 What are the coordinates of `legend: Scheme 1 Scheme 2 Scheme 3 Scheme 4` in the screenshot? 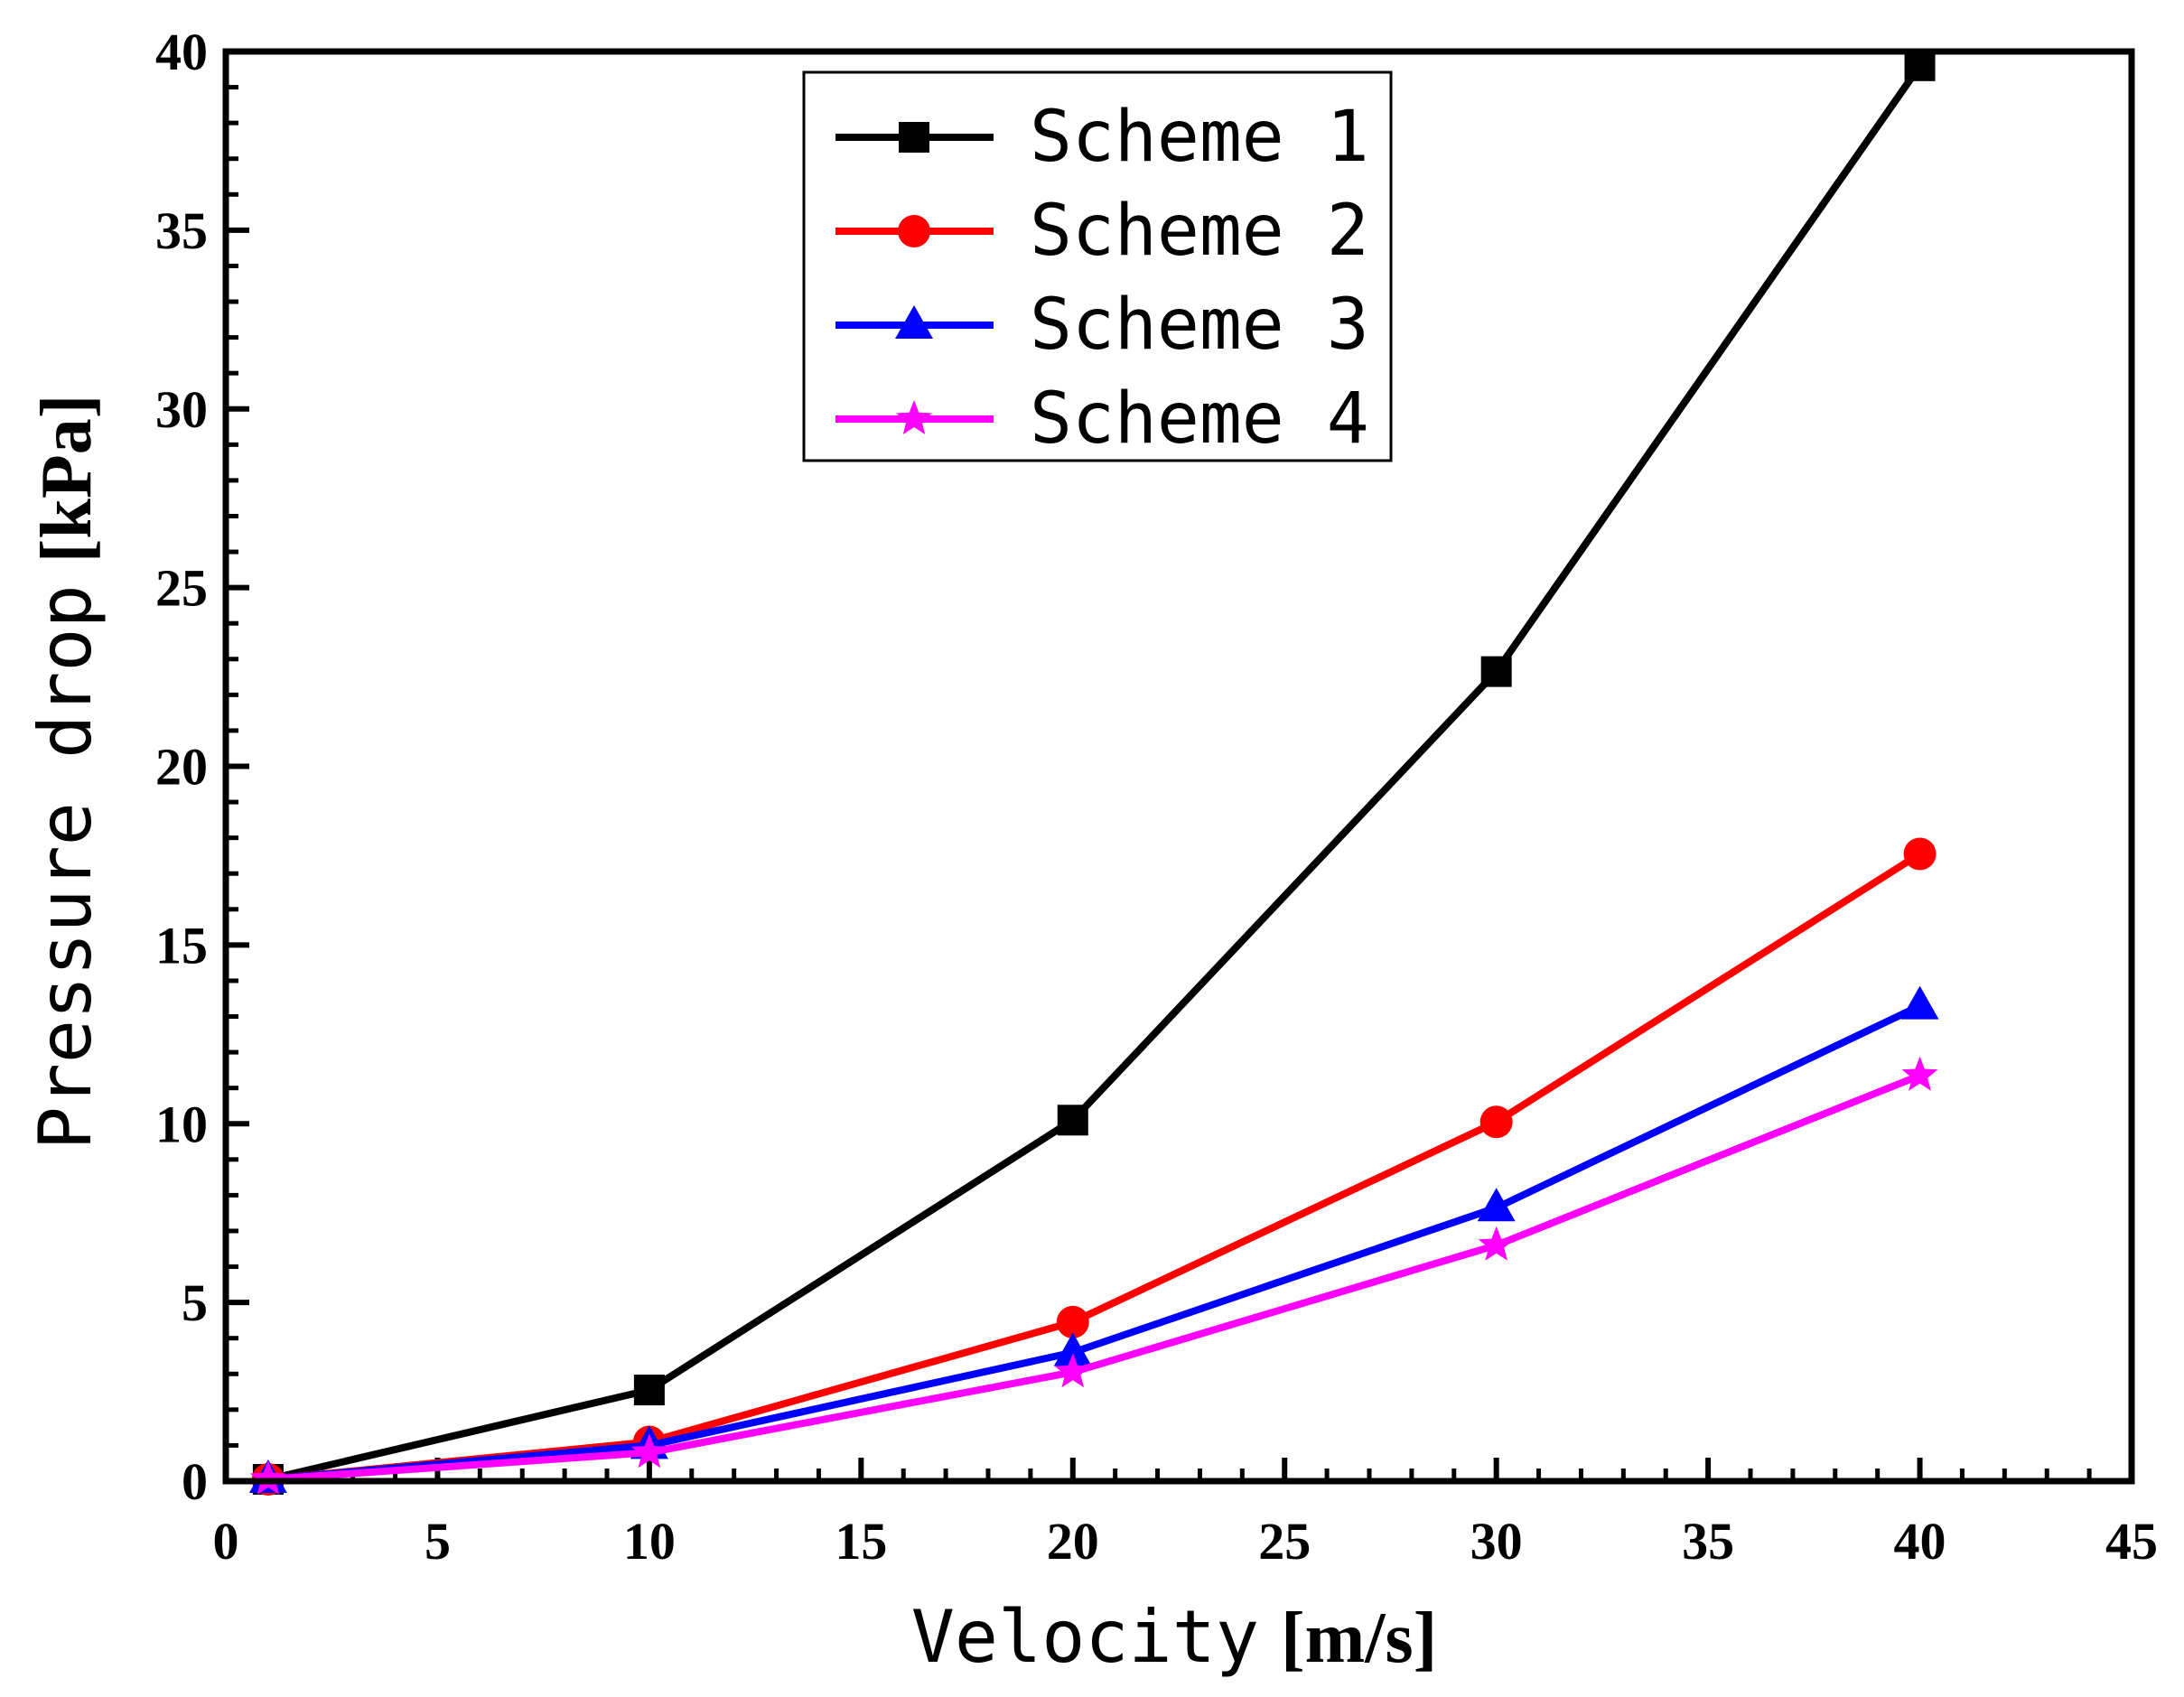 It's located at (1097, 266).